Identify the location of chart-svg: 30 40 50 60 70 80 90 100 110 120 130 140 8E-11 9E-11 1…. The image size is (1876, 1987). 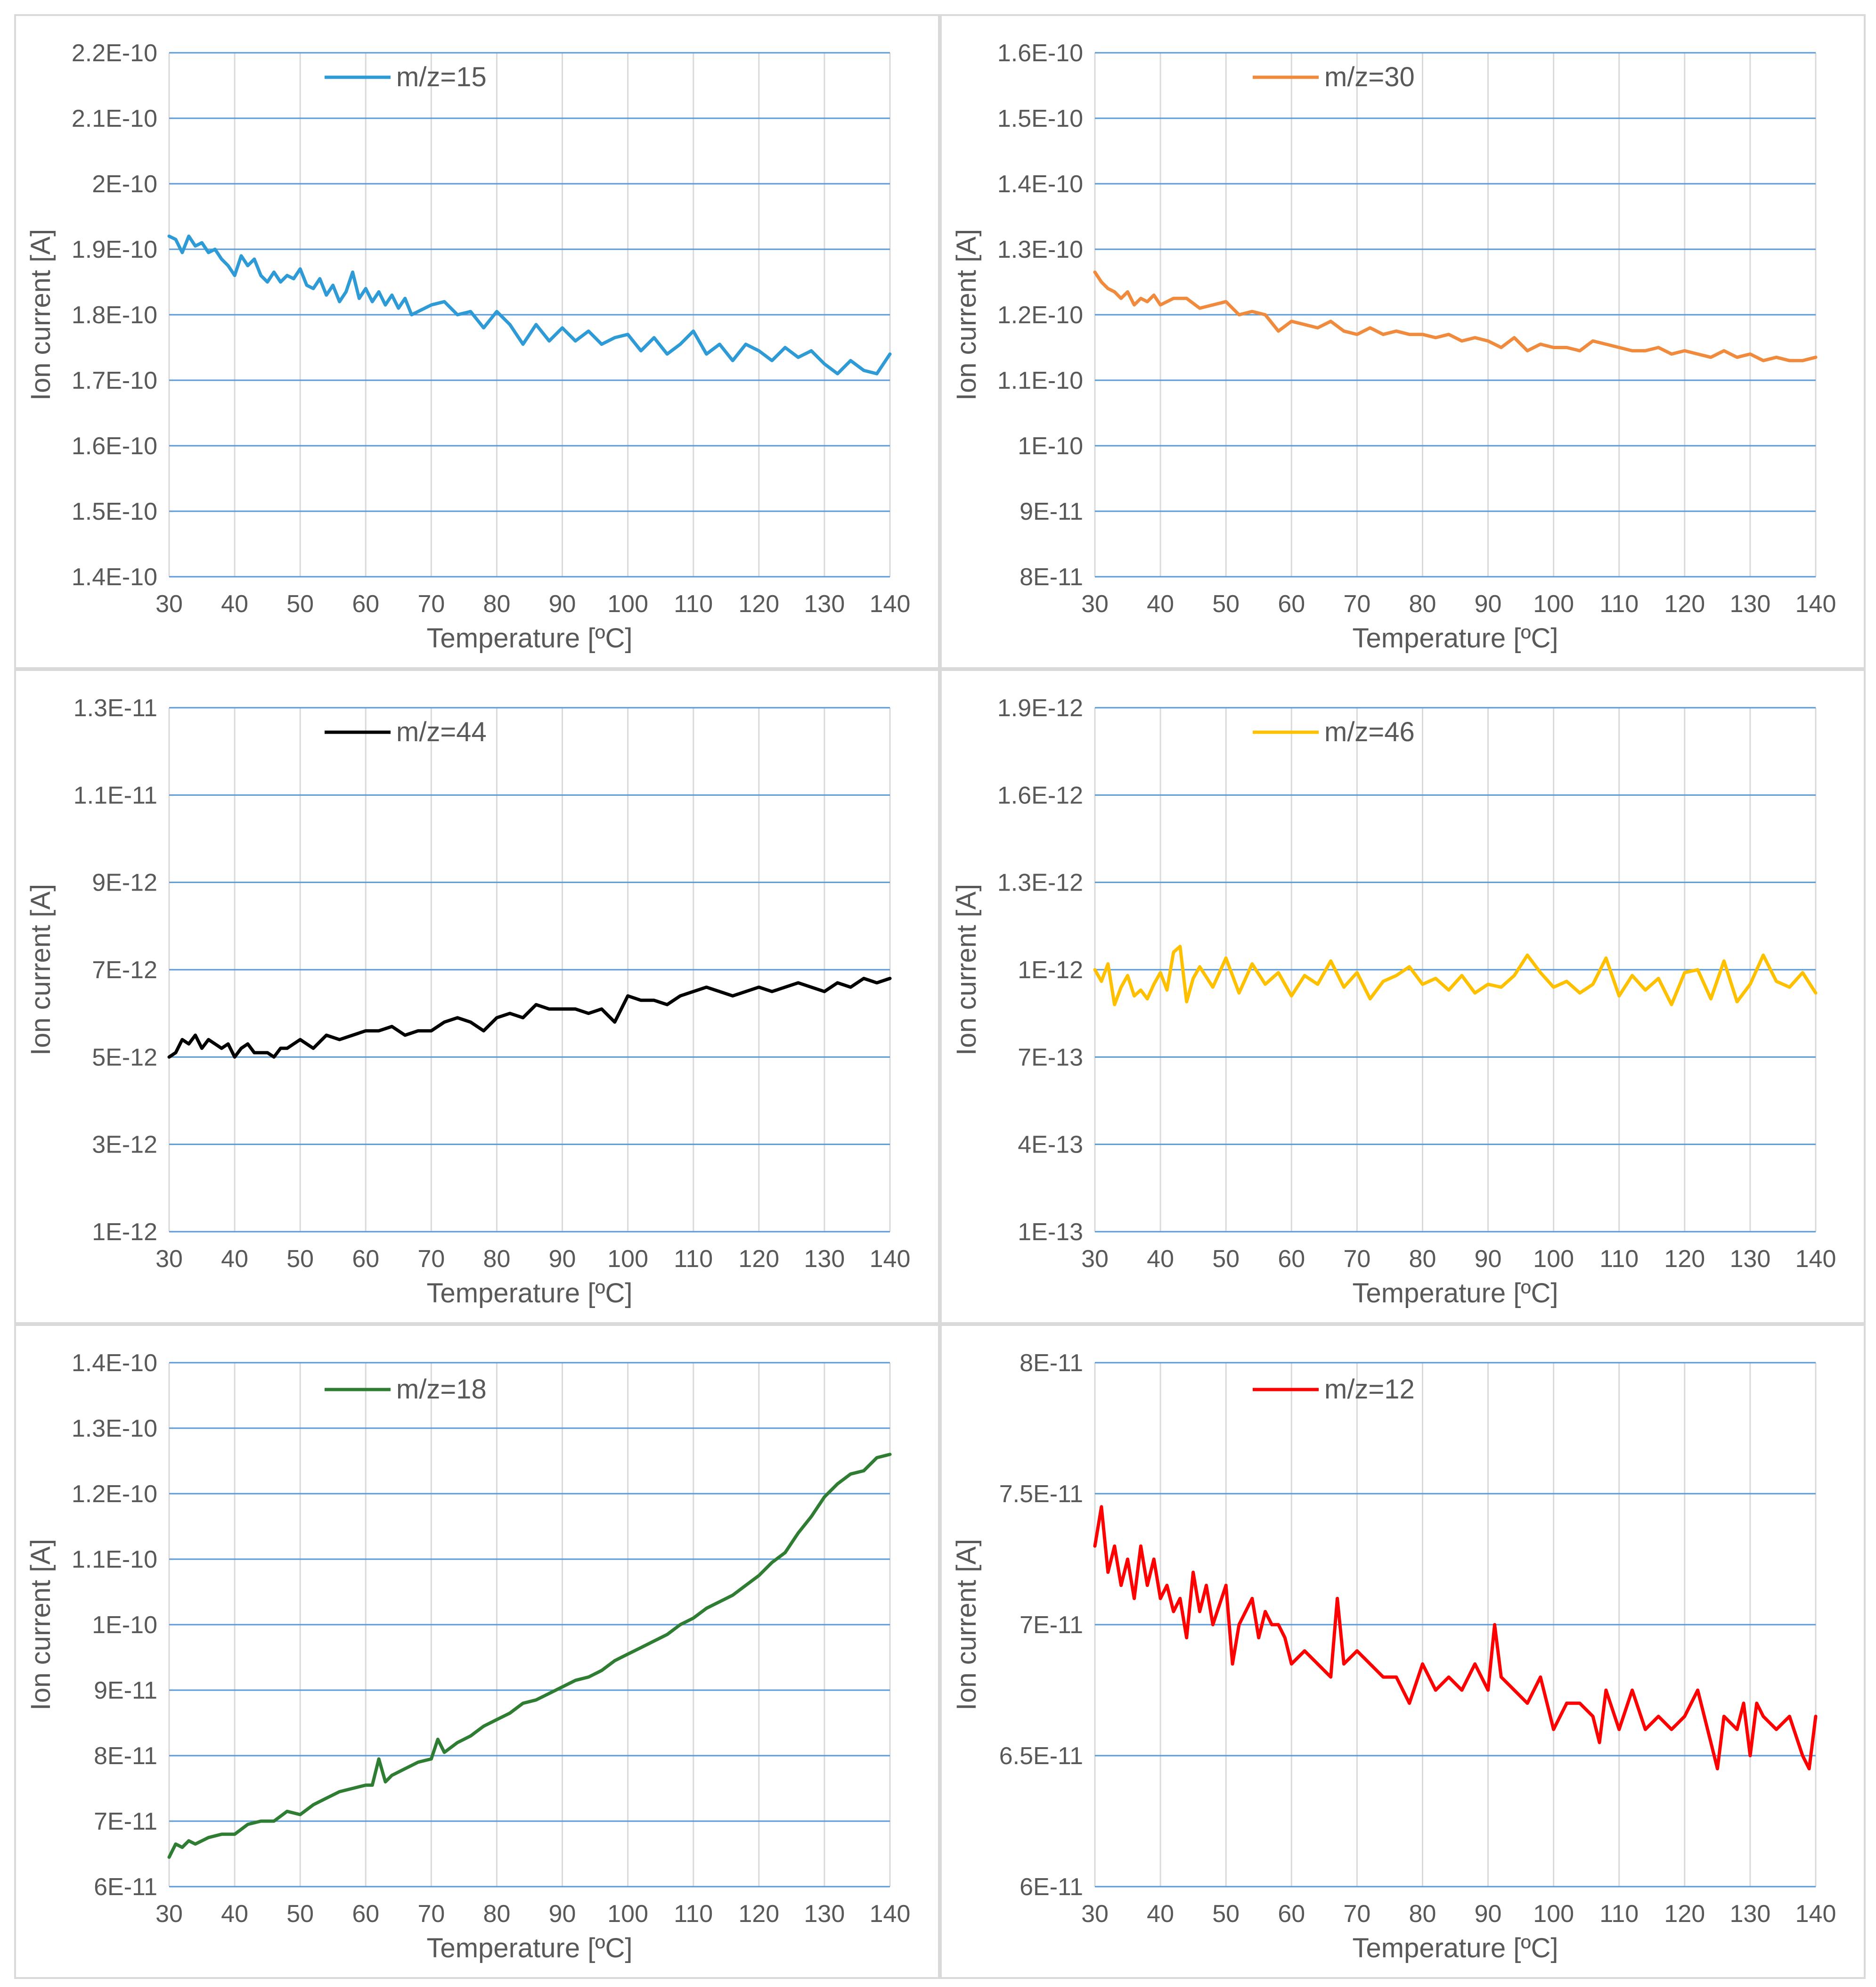
(1394, 347).